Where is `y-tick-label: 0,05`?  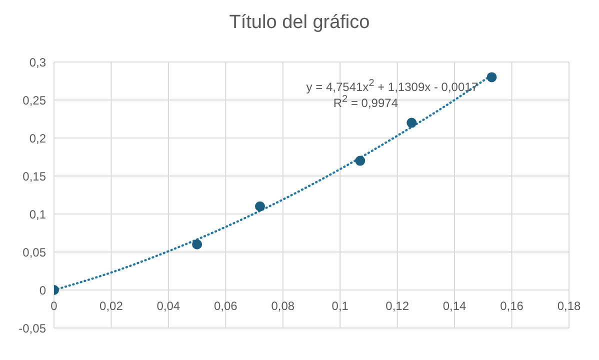 y-tick-label: 0,05 is located at coordinates (34, 252).